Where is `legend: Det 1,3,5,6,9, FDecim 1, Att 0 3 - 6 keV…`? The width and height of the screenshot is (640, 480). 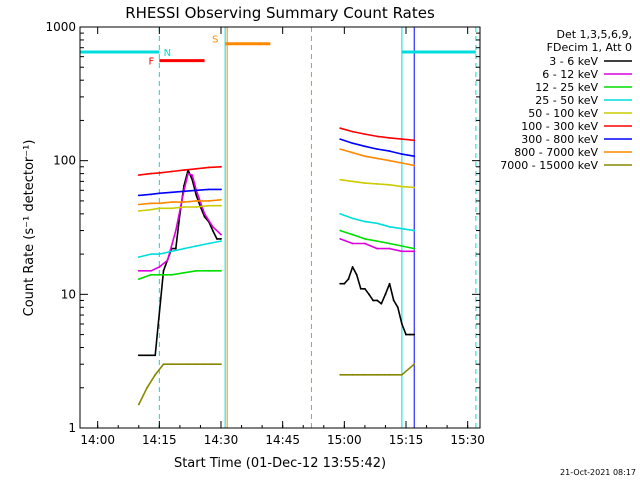
legend: Det 1,3,5,6,9, FDecim 1, Att 0 3 - 6 keV… is located at coordinates (566, 100).